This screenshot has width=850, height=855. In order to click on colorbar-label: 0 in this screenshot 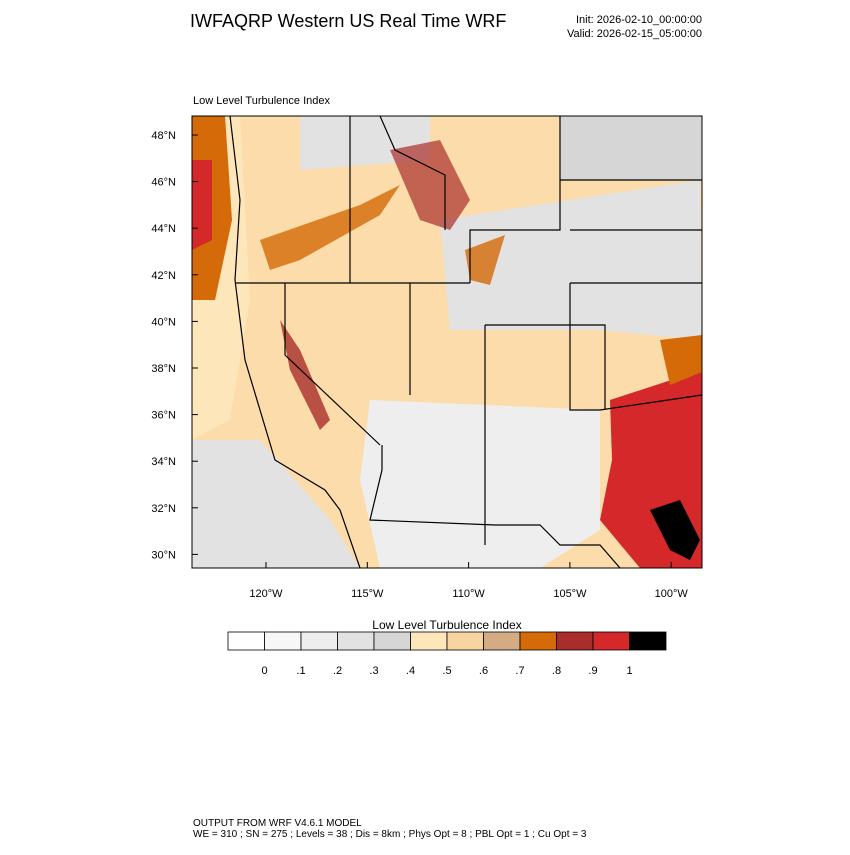, I will do `click(264, 671)`.